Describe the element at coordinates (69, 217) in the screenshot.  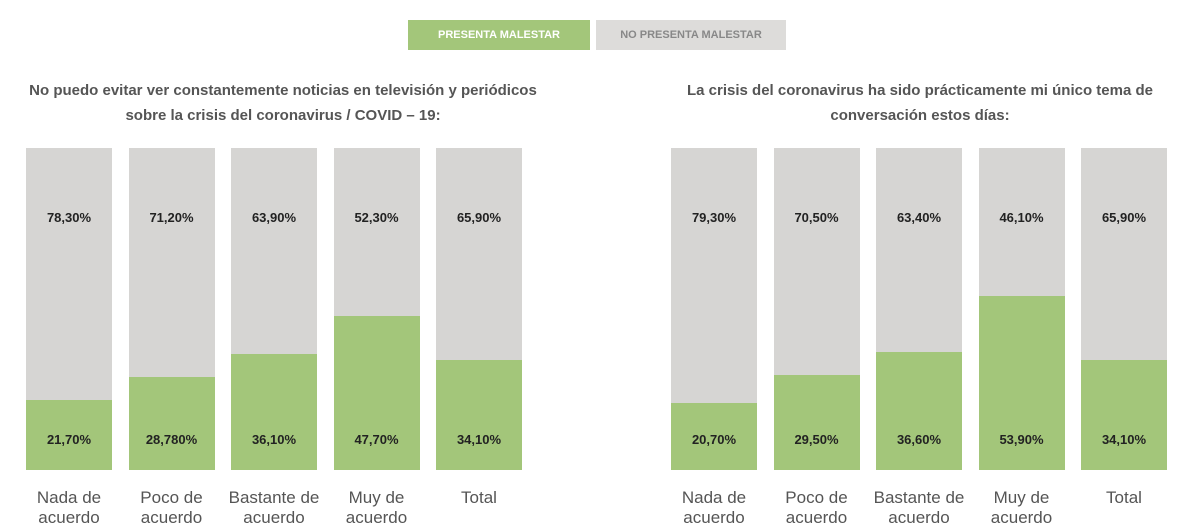
I see `value-label: 78,30%` at that location.